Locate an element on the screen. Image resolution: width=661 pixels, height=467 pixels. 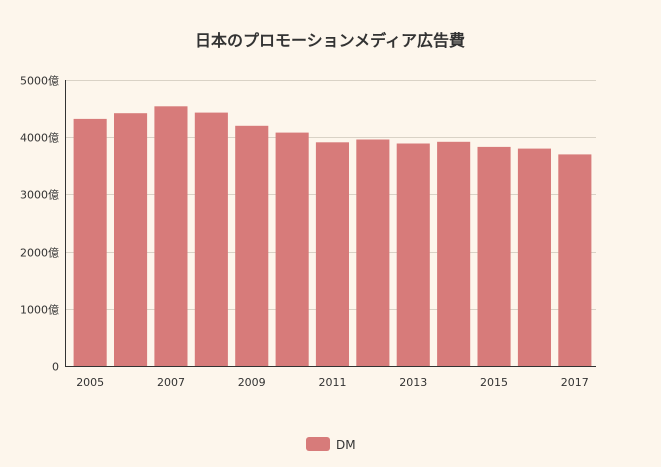
y-axis-ticks: 0 1000億 2000億 3000億 4000億 5000億 is located at coordinates (39, 224).